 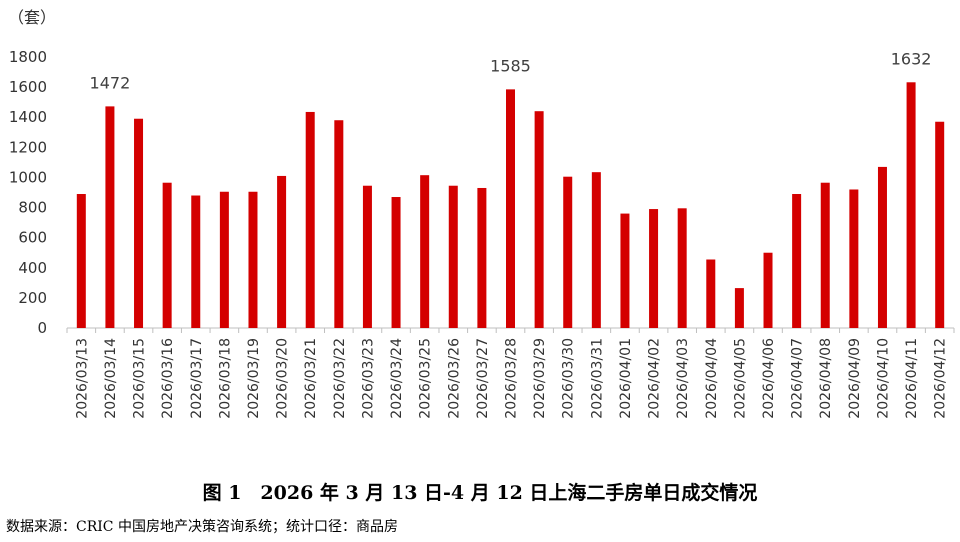 What do you see at coordinates (340, 378) in the screenshot?
I see `x-tick-label: 2026/03/22` at bounding box center [340, 378].